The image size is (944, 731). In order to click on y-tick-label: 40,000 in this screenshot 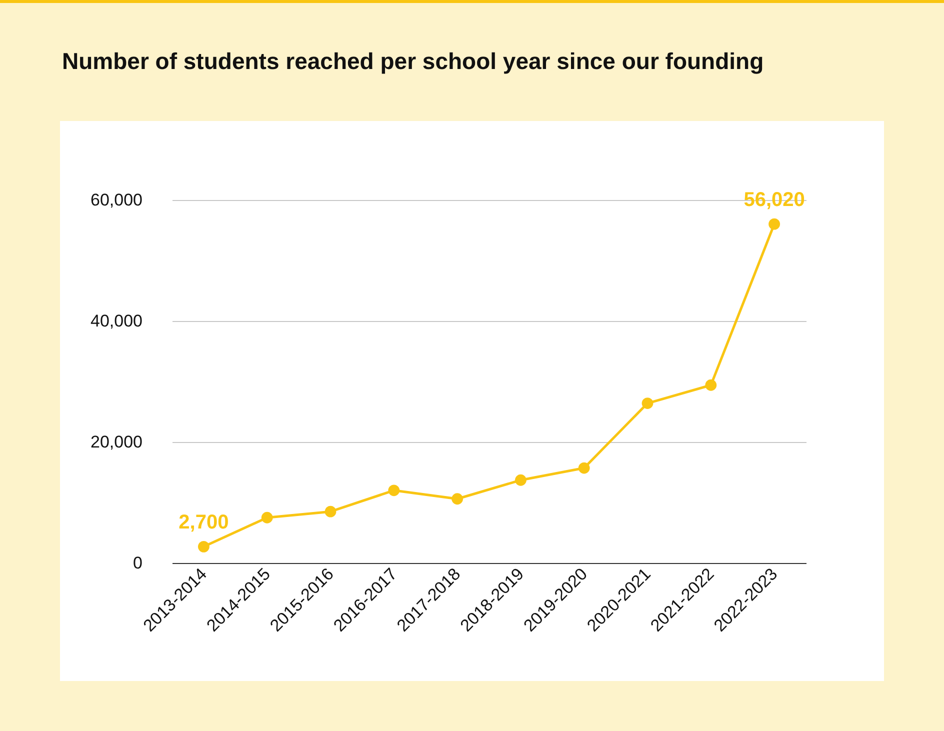, I will do `click(116, 321)`.